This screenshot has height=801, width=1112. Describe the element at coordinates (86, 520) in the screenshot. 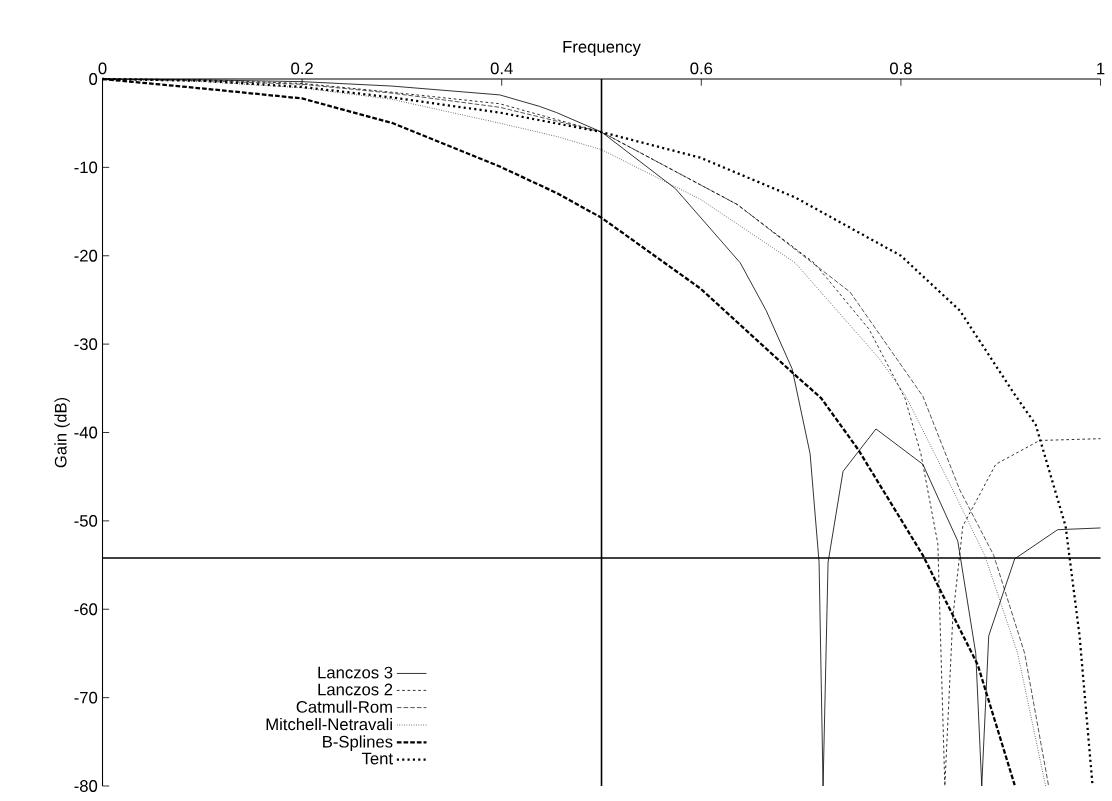

I see `y-tick-label: -50` at that location.